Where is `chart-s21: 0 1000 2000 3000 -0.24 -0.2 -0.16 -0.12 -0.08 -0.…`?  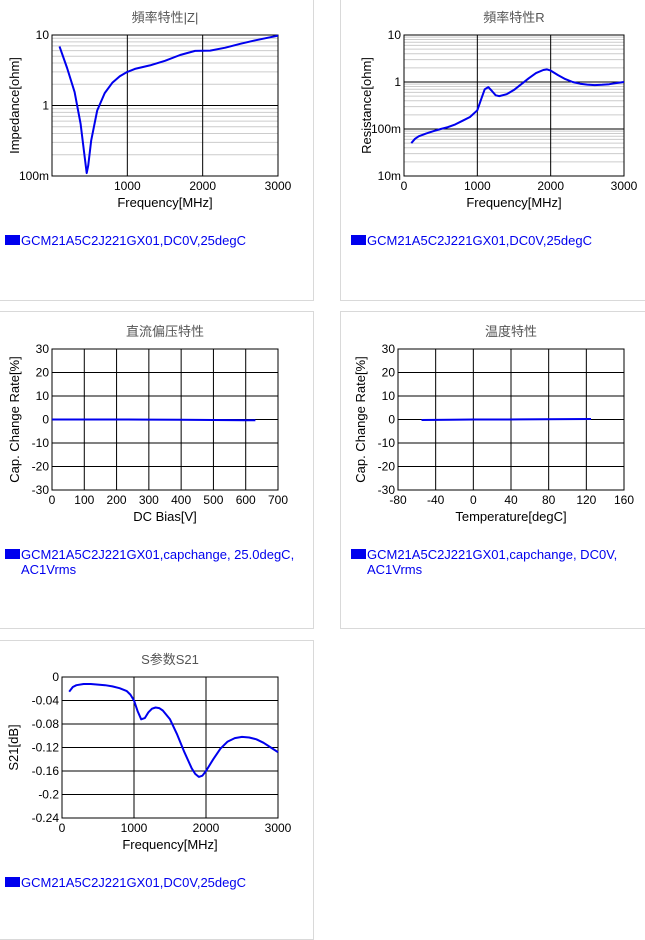
chart-s21: 0 1000 2000 3000 -0.24 -0.2 -0.16 -0.12 -0.08 -0.… is located at coordinates (149, 752).